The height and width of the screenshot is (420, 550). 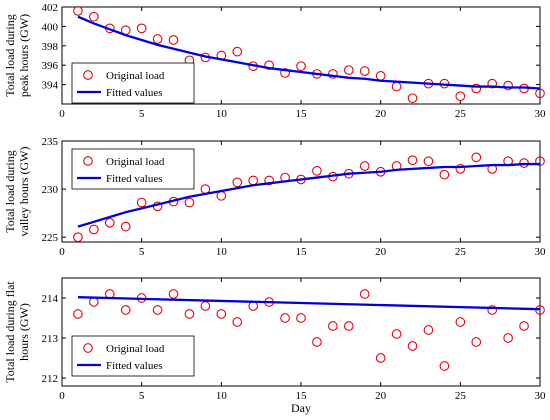 I want to click on y-tick-label: 212, so click(x=50, y=379).